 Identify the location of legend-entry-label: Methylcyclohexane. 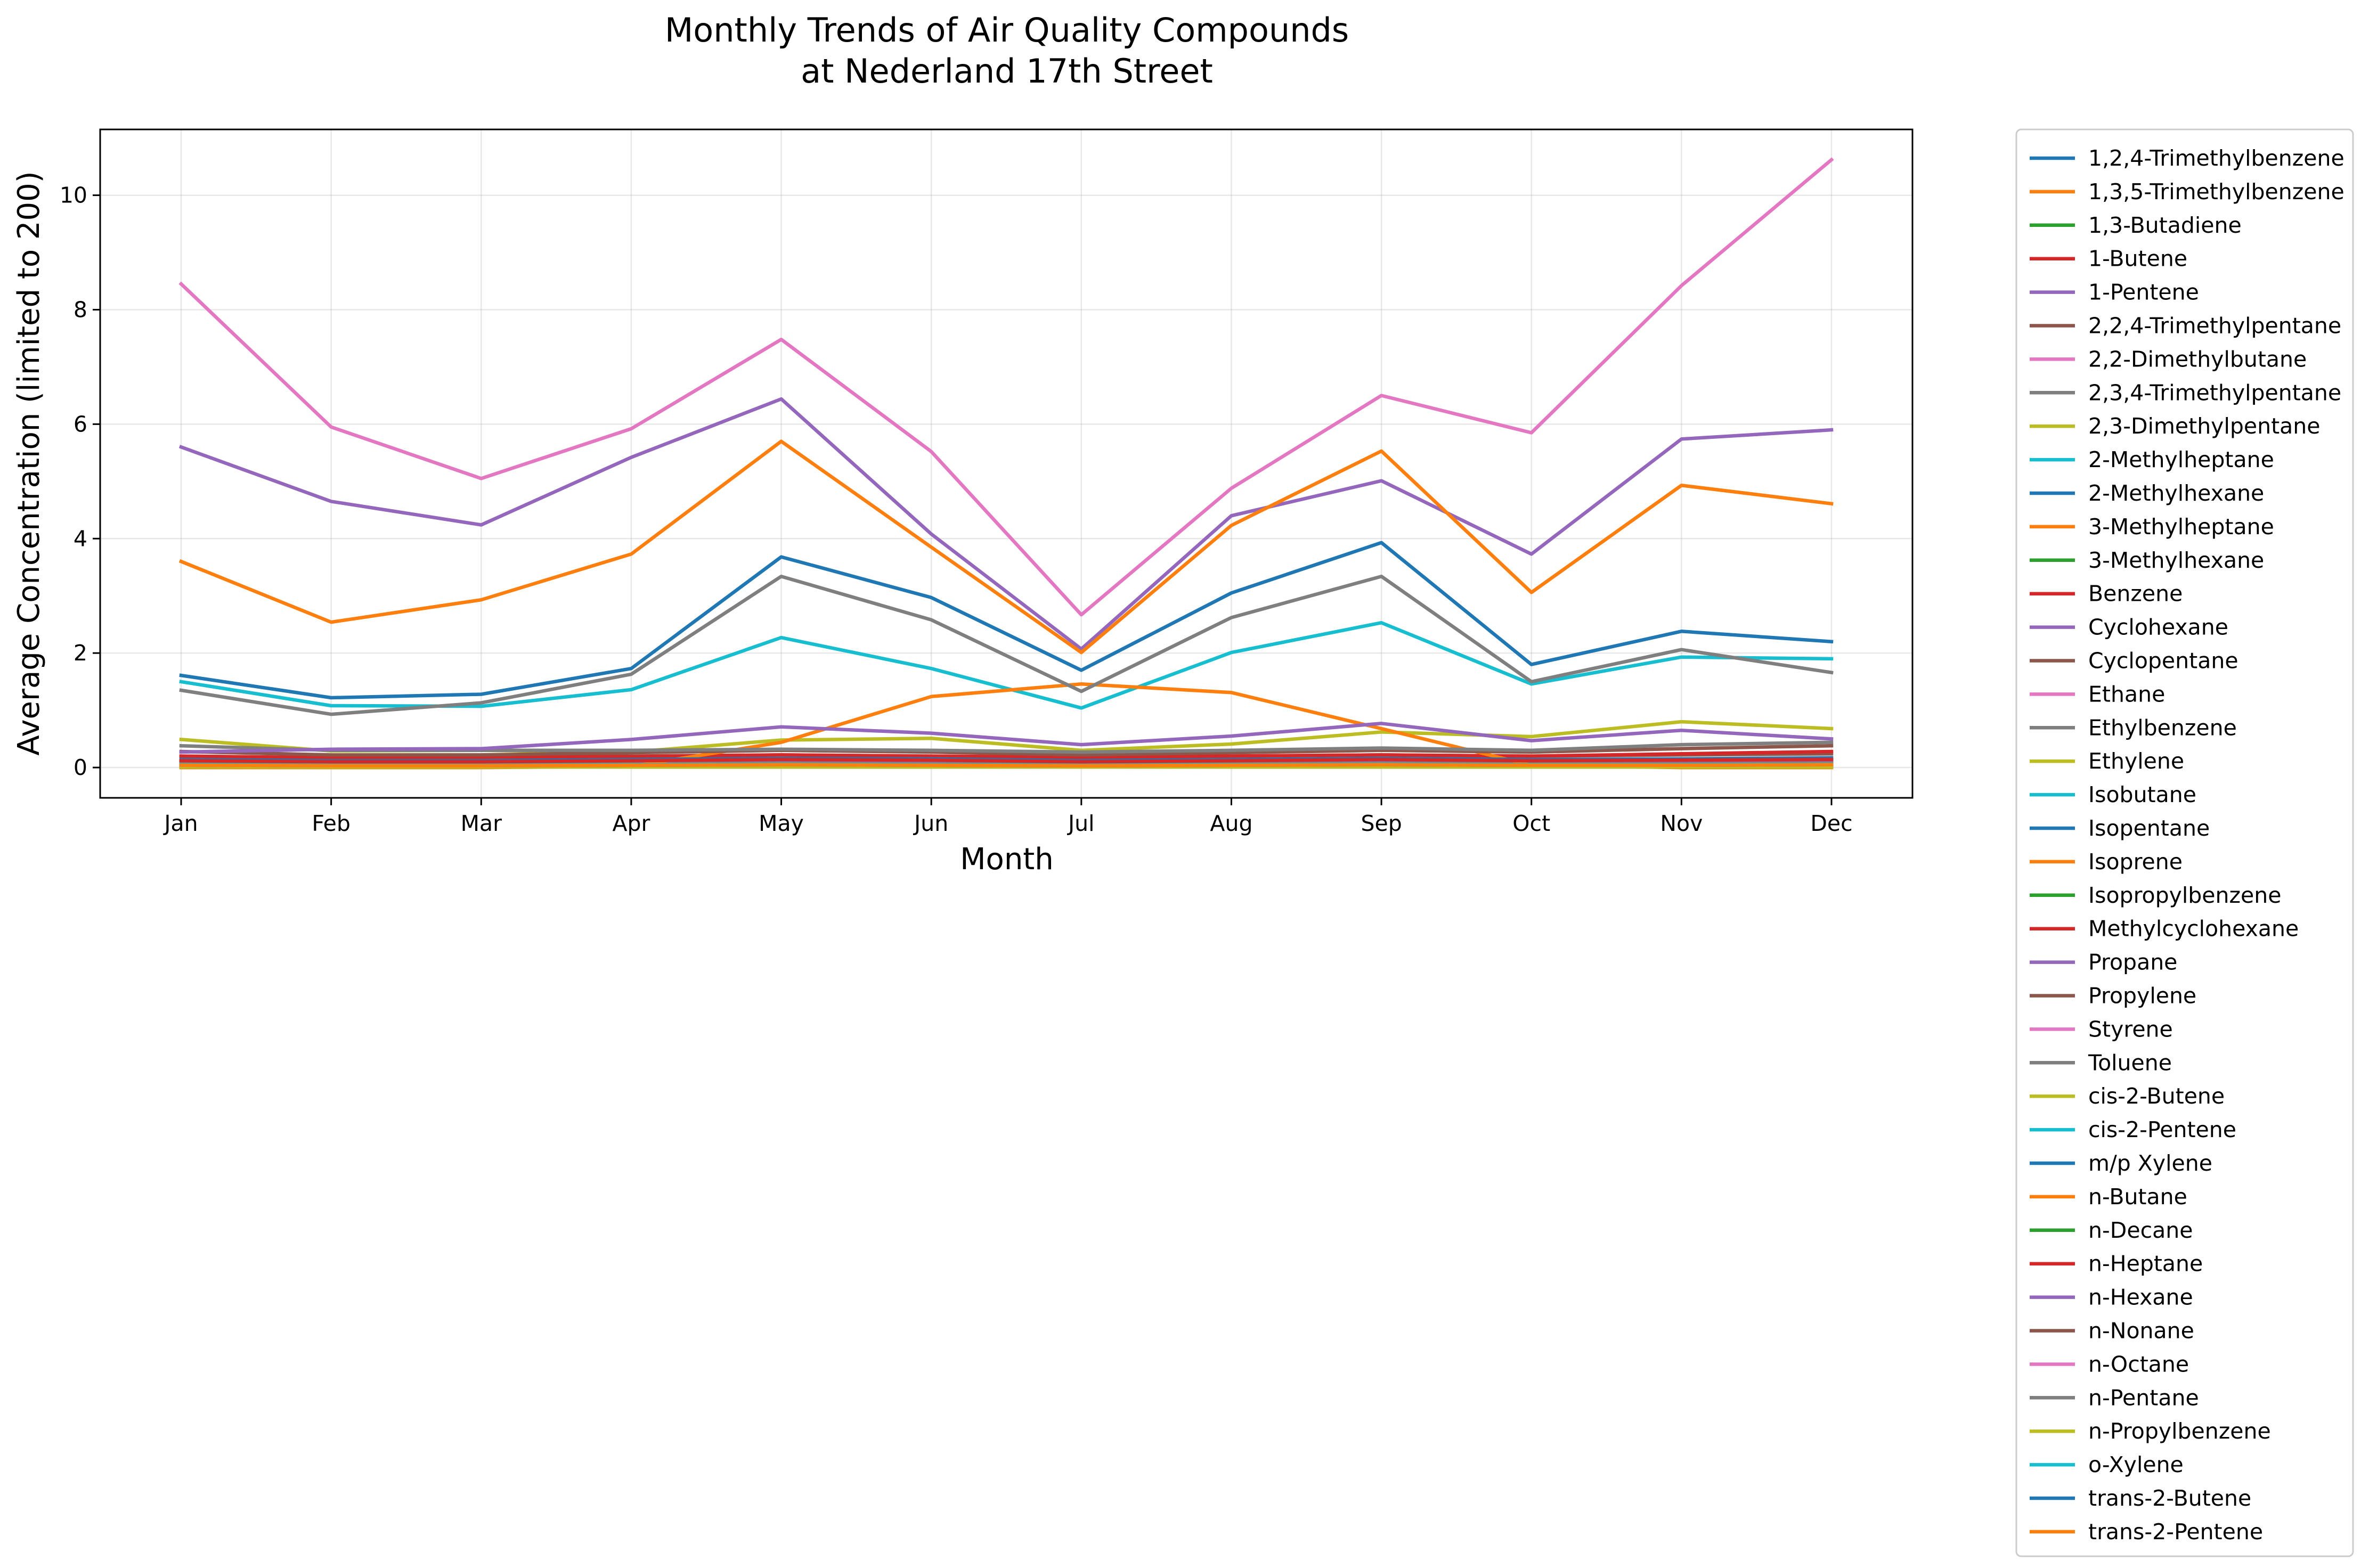
(2193, 929).